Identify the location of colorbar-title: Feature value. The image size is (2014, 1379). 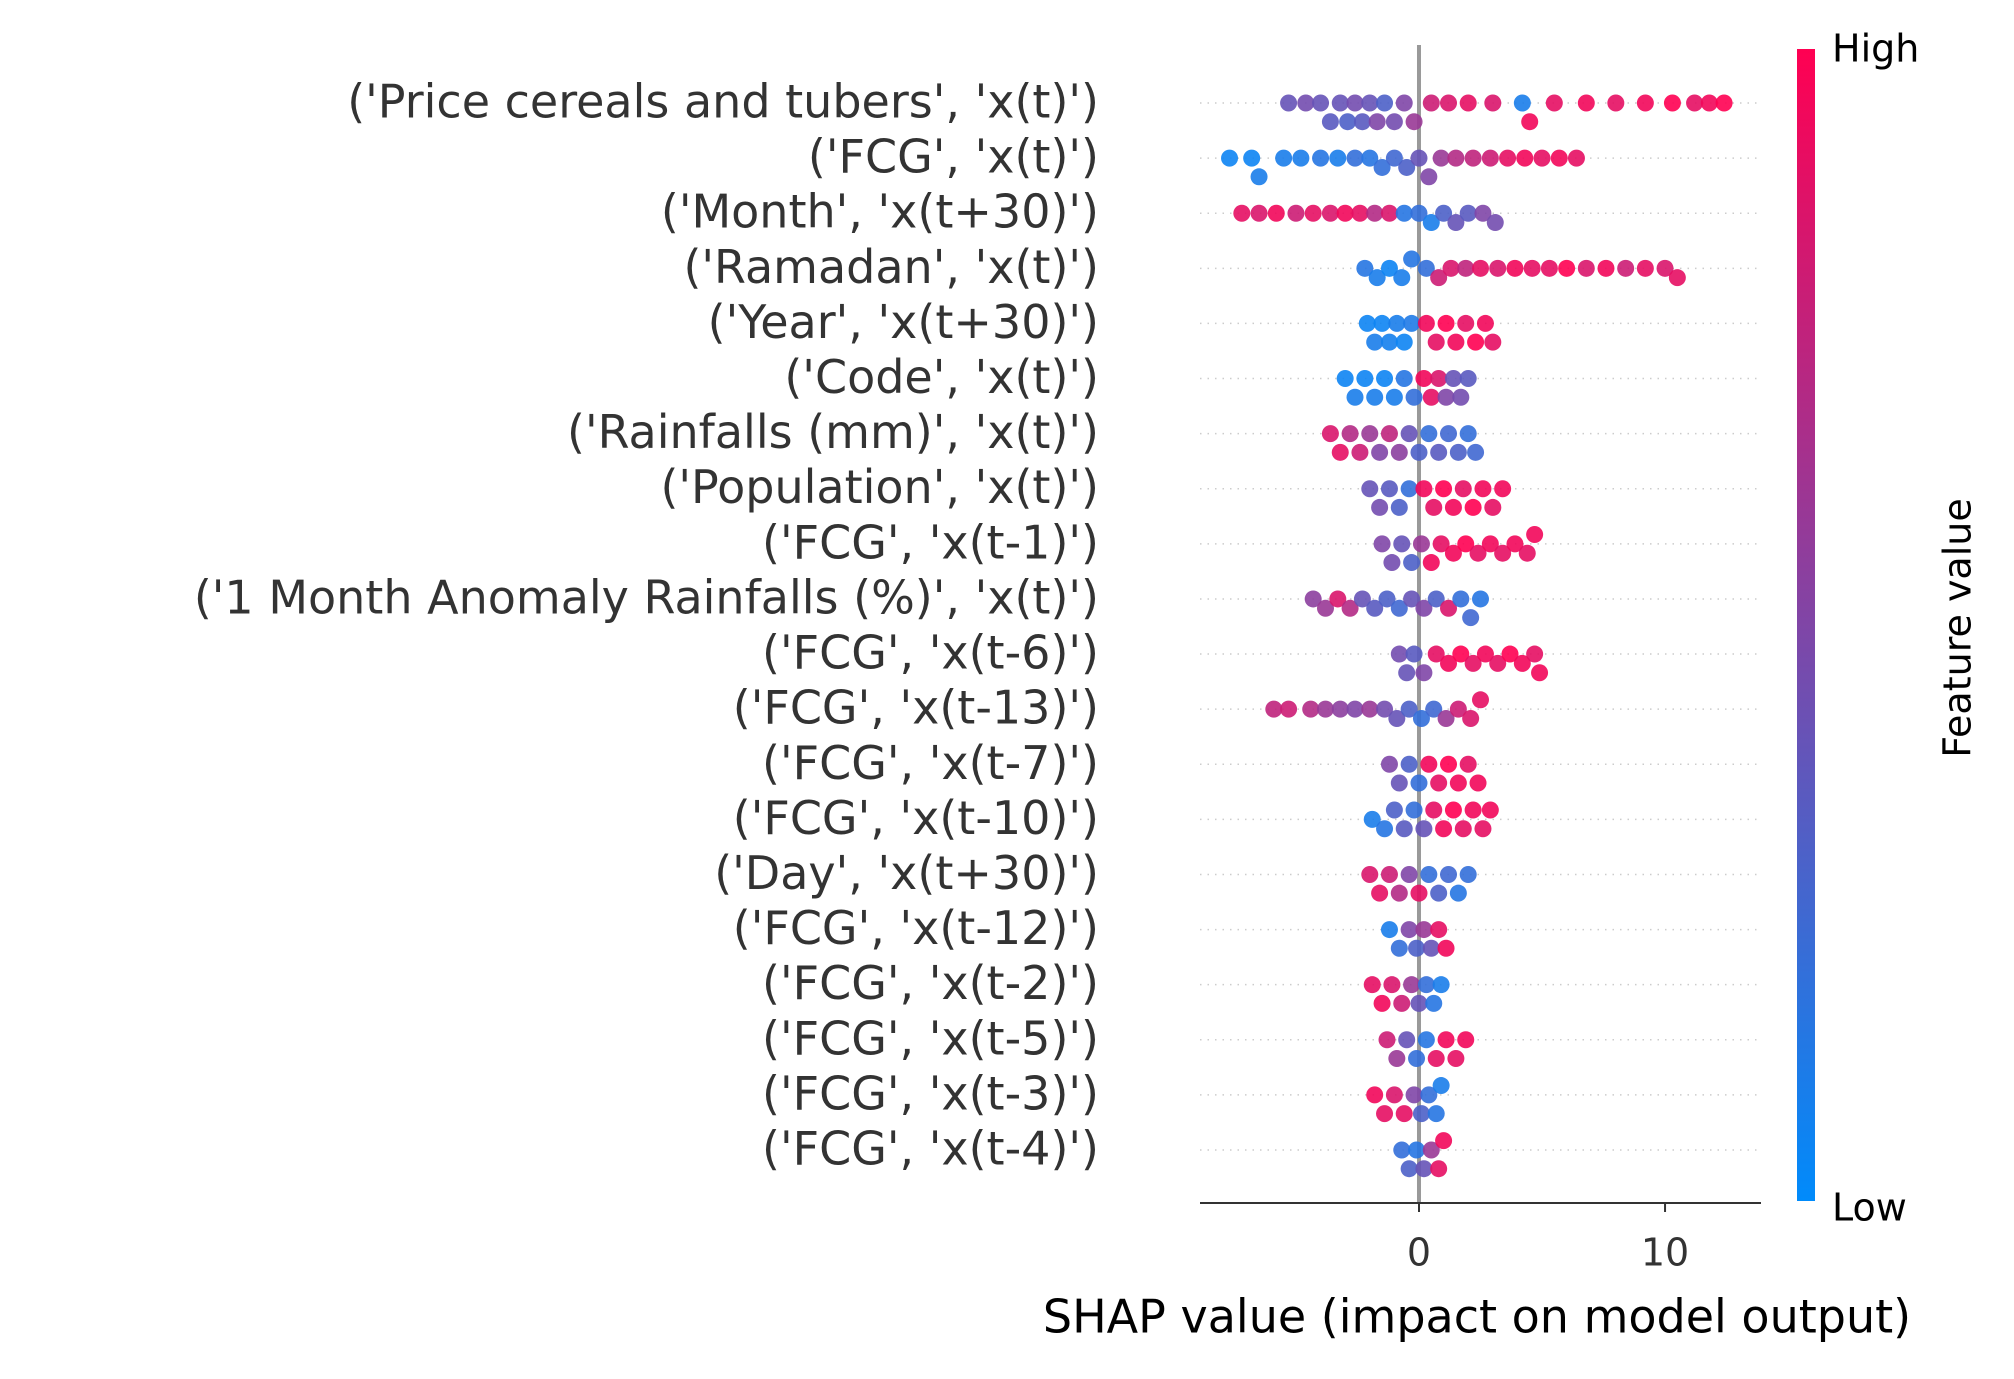
(1958, 627).